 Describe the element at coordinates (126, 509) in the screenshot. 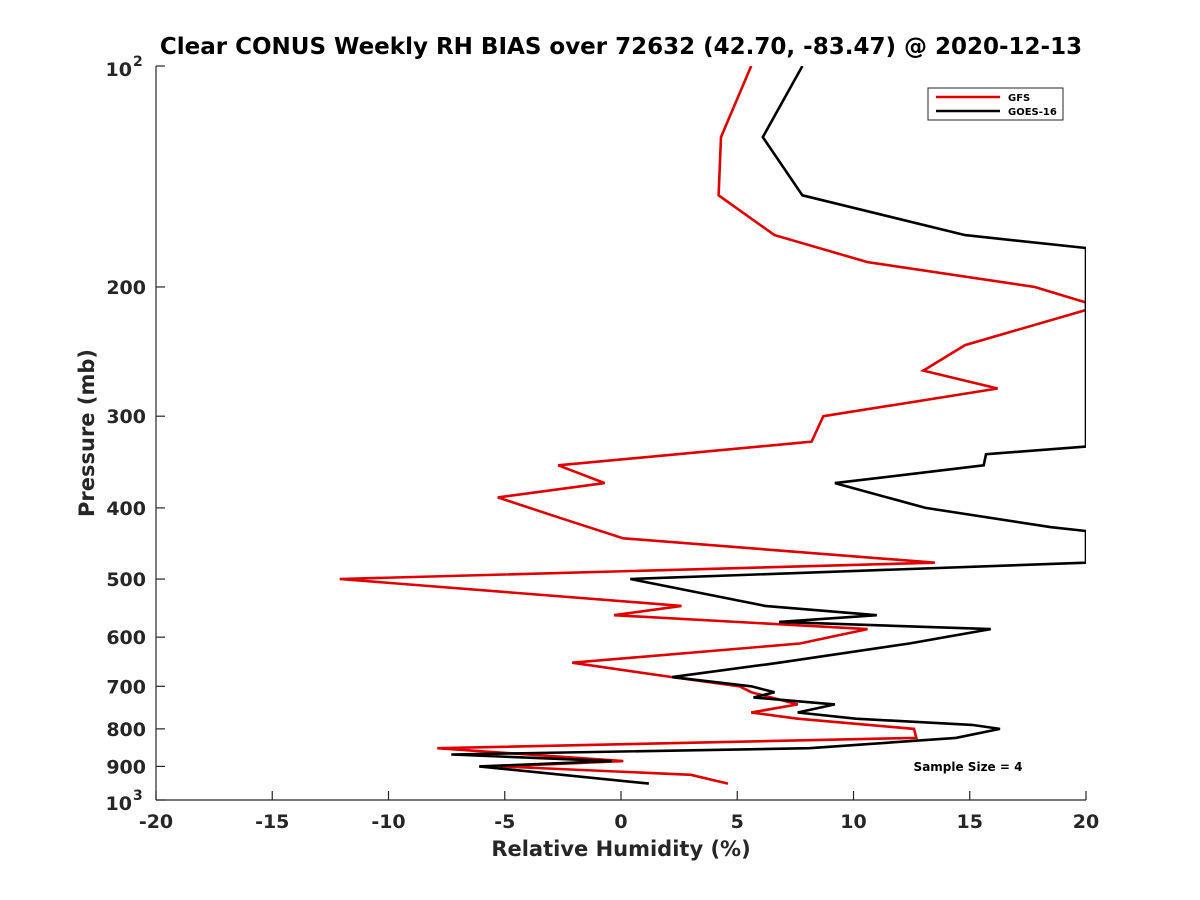

I see `y-tick-label: 400` at that location.